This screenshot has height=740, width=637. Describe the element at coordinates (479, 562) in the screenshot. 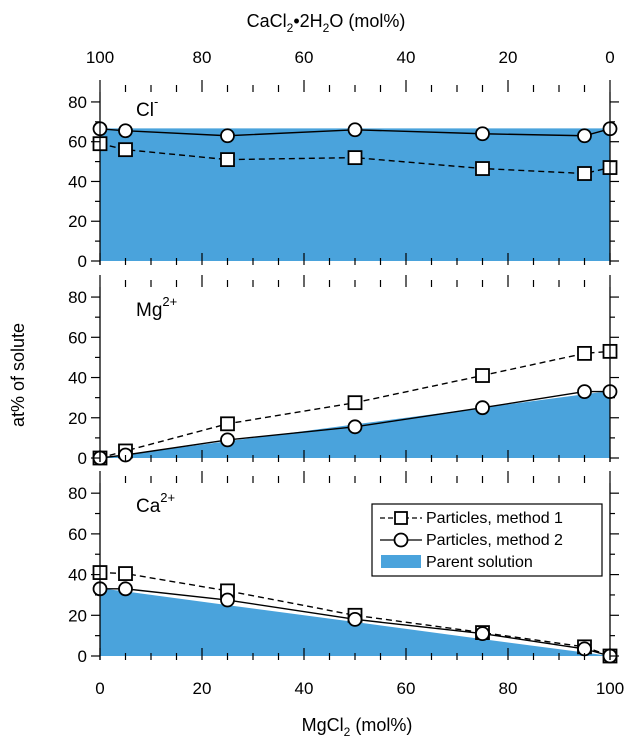

I see `legend-parent-label: Parent solution` at that location.